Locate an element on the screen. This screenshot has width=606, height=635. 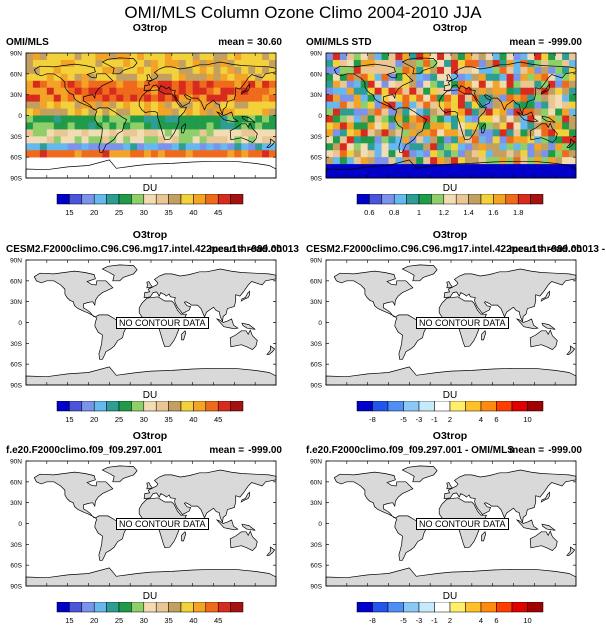
lat-label: 60N is located at coordinates (16, 482).